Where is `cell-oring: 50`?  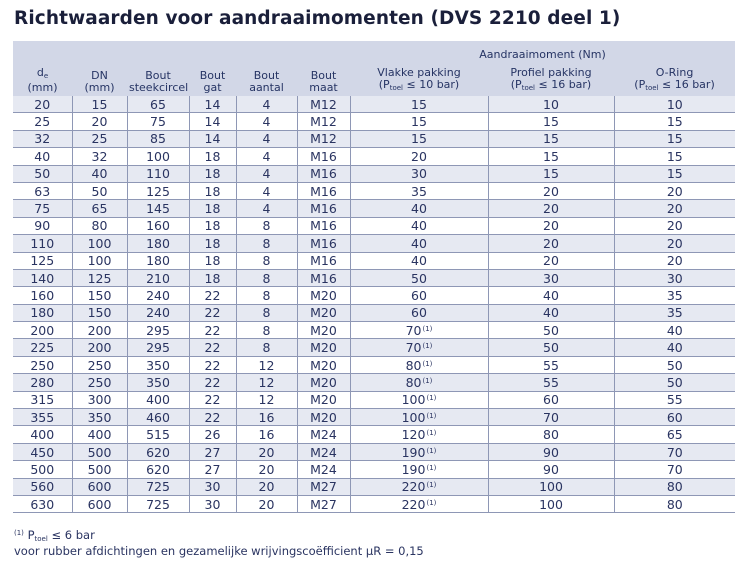 cell-oring: 50 is located at coordinates (674, 365).